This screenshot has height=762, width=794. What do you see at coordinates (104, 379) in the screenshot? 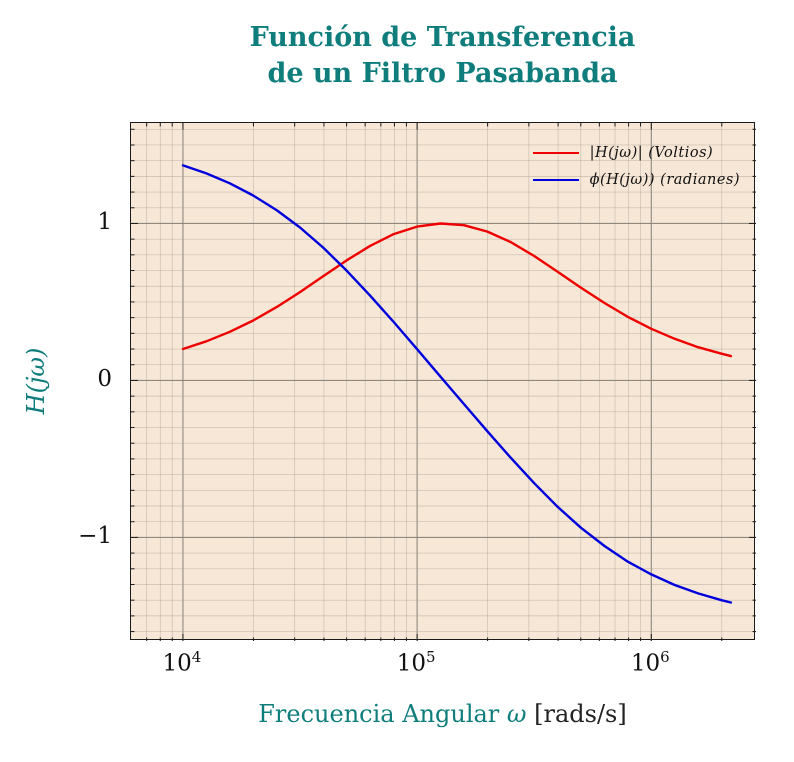
I see `y-tick-label: 0` at bounding box center [104, 379].